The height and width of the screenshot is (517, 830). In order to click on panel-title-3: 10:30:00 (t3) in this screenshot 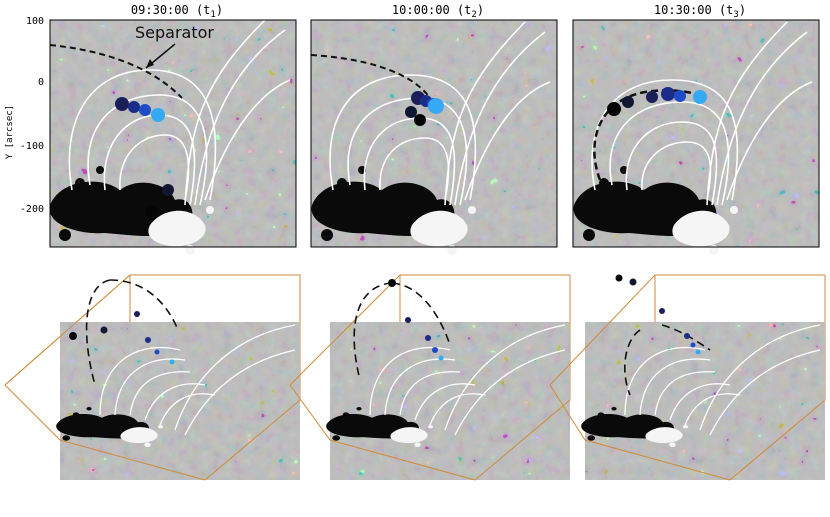, I will do `click(700, 11)`.